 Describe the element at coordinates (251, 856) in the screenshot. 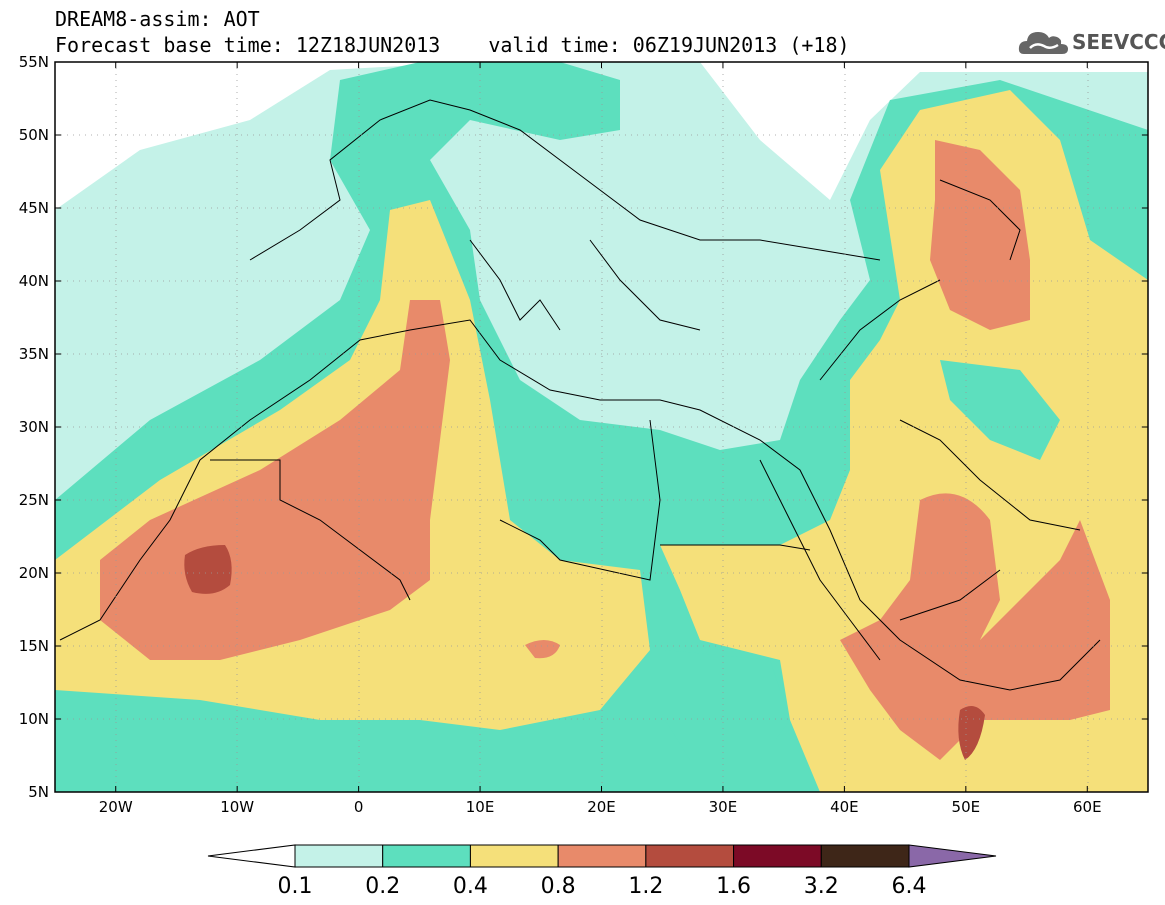

I see `colorbar-under-triangle` at that location.